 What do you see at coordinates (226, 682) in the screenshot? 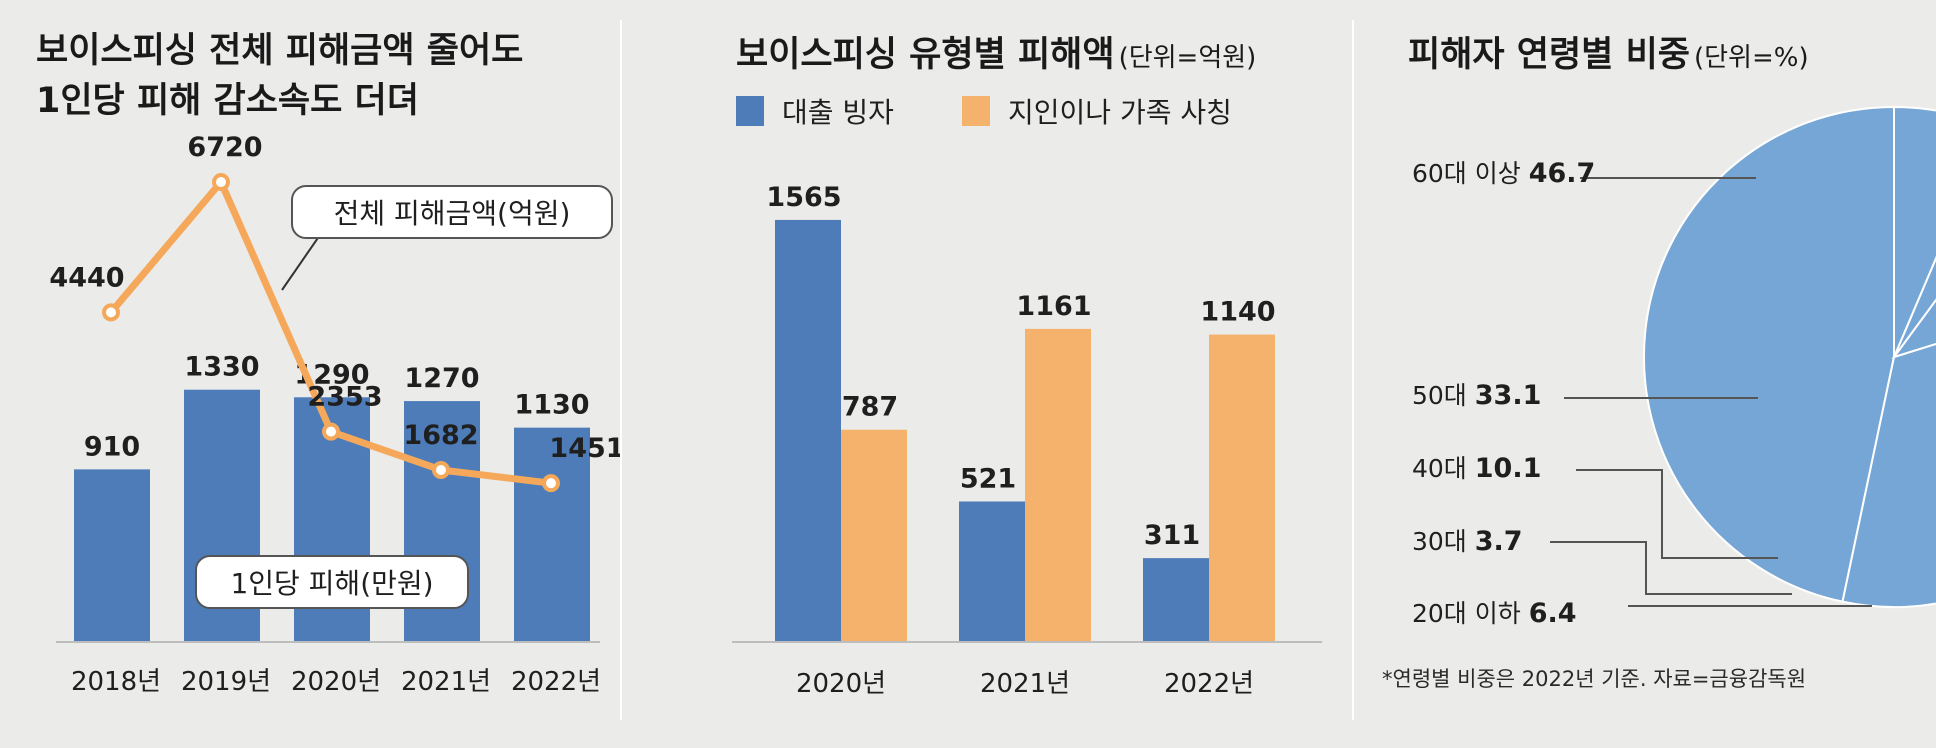
I see `x-tick-label-1: 2019년` at bounding box center [226, 682].